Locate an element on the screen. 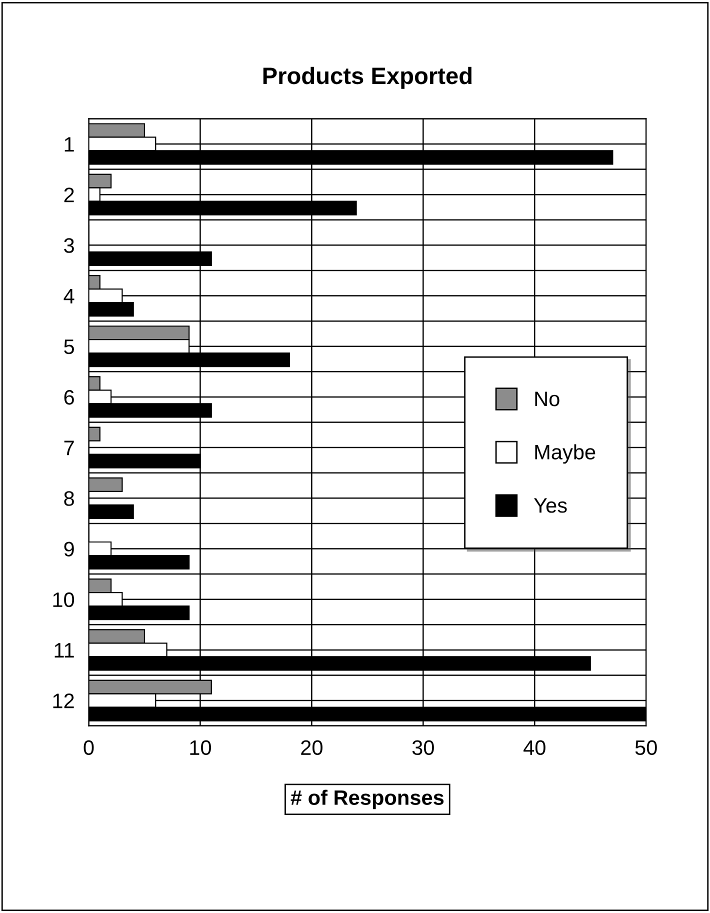  x-tick-label: 0 is located at coordinates (89, 748).